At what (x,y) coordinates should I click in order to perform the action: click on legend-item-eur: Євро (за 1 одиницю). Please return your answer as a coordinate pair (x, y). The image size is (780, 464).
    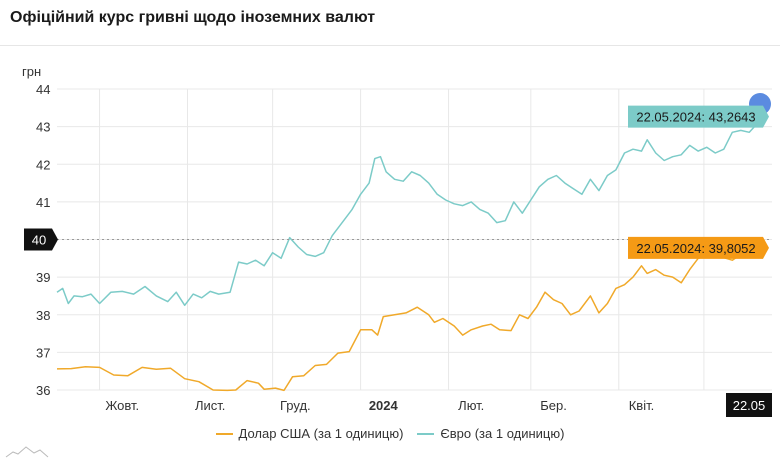
    Looking at the image, I should click on (490, 433).